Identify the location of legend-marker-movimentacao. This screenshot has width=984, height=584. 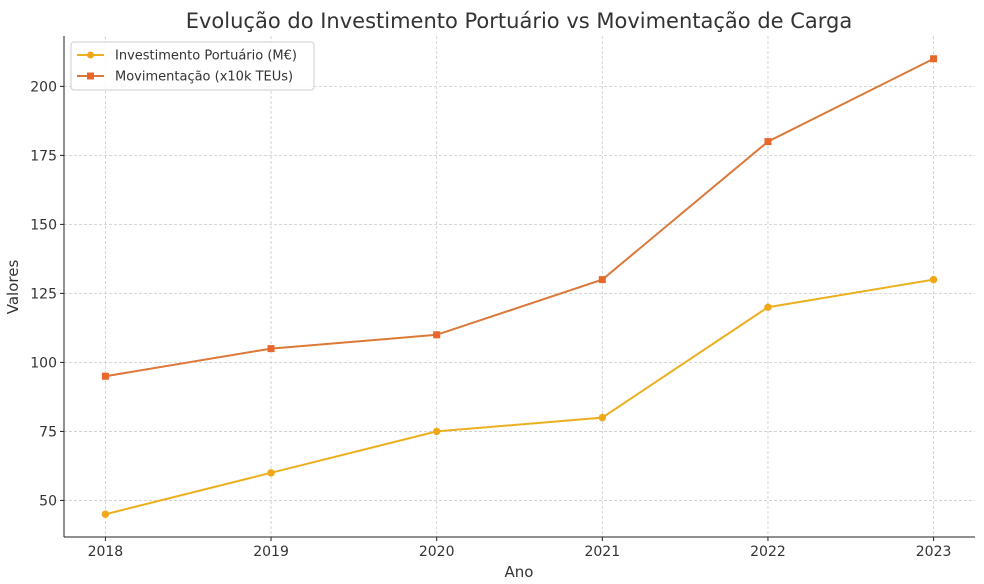
(90, 76).